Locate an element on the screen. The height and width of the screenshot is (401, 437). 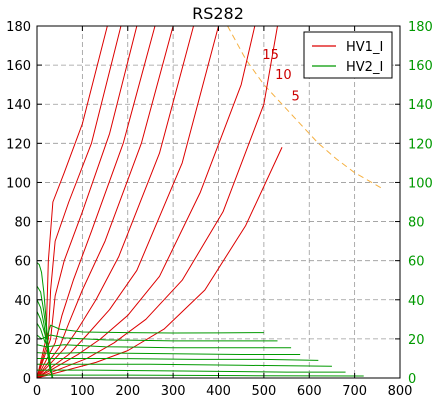
power-limit-line is located at coordinates (305, 107).